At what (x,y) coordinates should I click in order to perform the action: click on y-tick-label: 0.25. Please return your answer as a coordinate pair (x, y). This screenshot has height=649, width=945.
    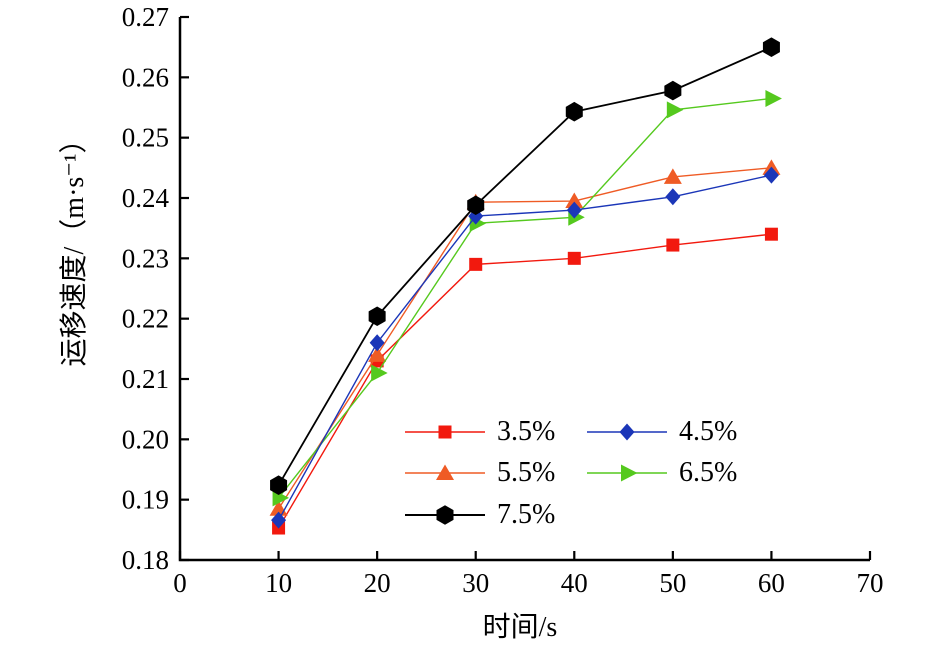
    Looking at the image, I should click on (145, 138).